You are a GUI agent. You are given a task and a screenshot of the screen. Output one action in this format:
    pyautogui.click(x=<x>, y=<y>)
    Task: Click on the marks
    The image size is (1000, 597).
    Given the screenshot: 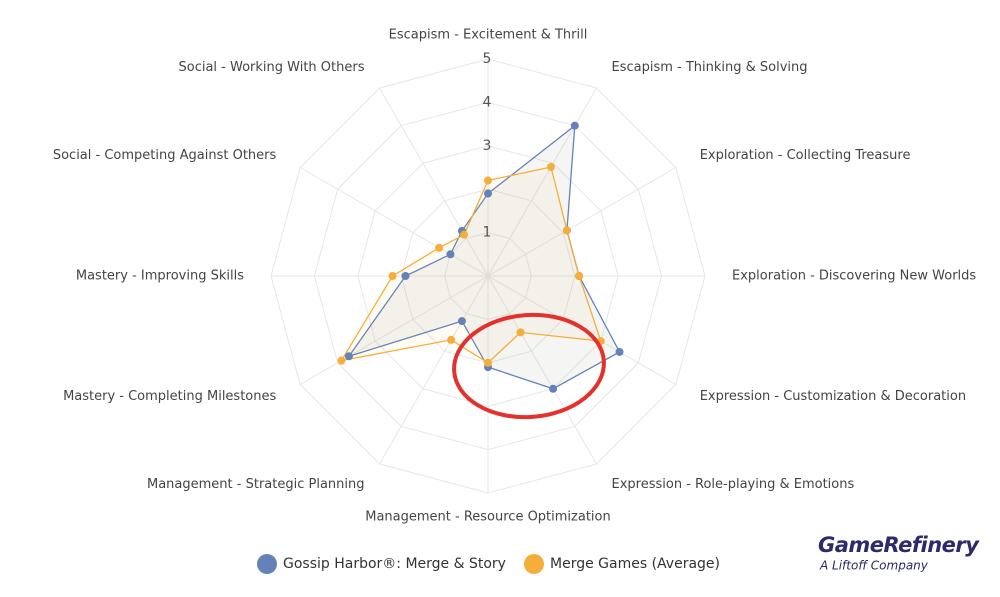 What is the action you would take?
    pyautogui.click(x=480, y=257)
    